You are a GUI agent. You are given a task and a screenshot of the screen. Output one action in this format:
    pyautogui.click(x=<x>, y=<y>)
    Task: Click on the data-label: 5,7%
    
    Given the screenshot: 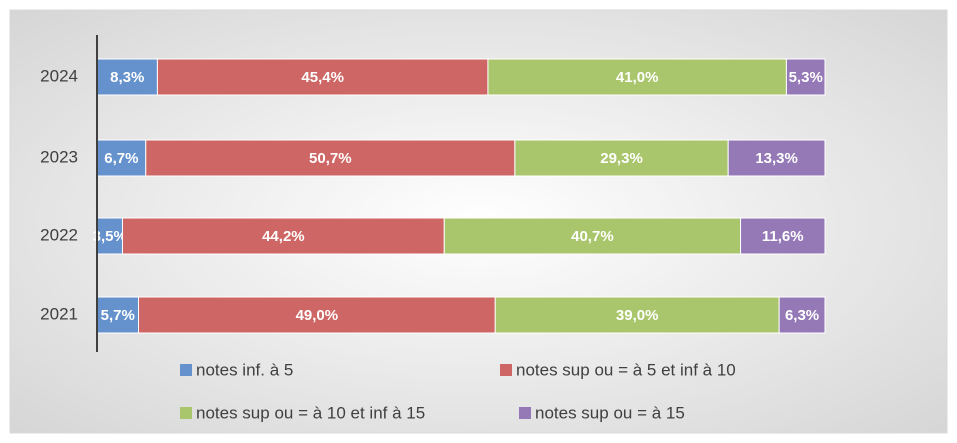 What is the action you would take?
    pyautogui.click(x=118, y=315)
    